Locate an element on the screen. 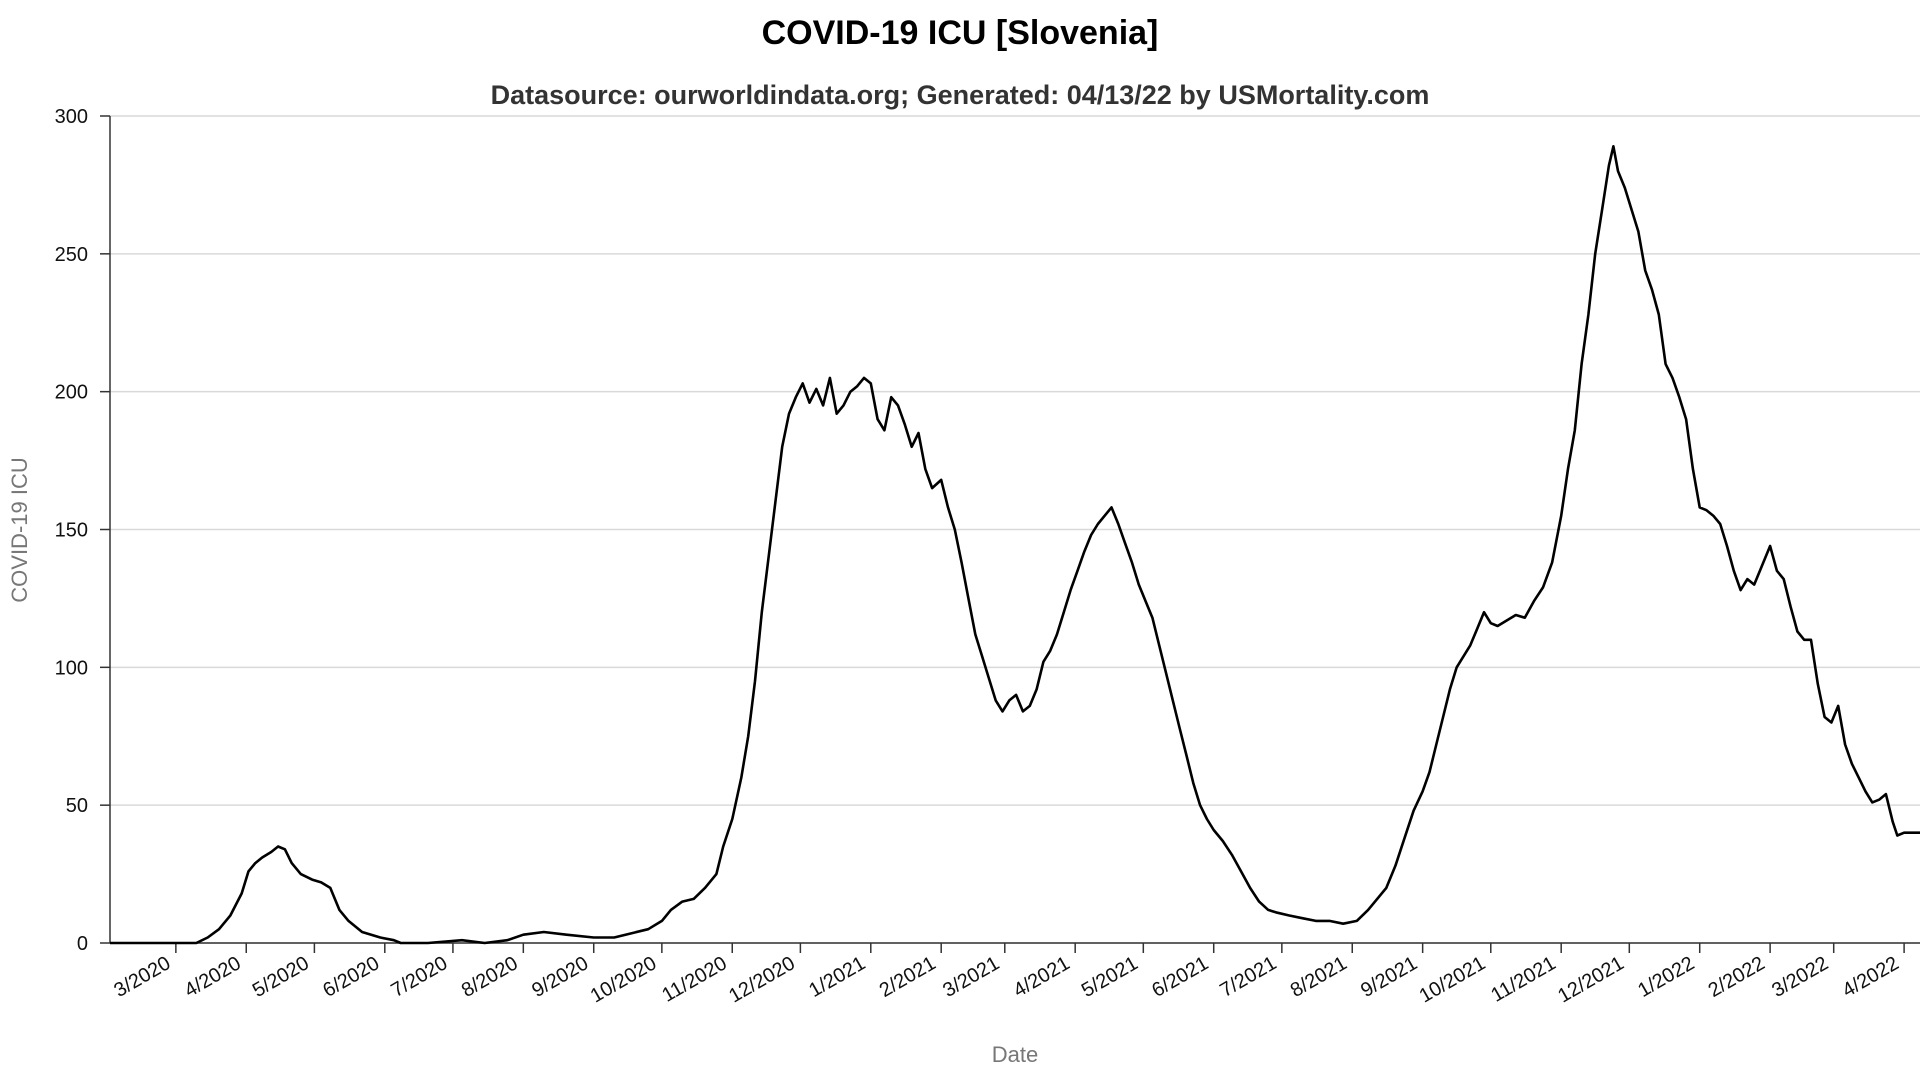  y-tick-label: 250 is located at coordinates (71, 255).